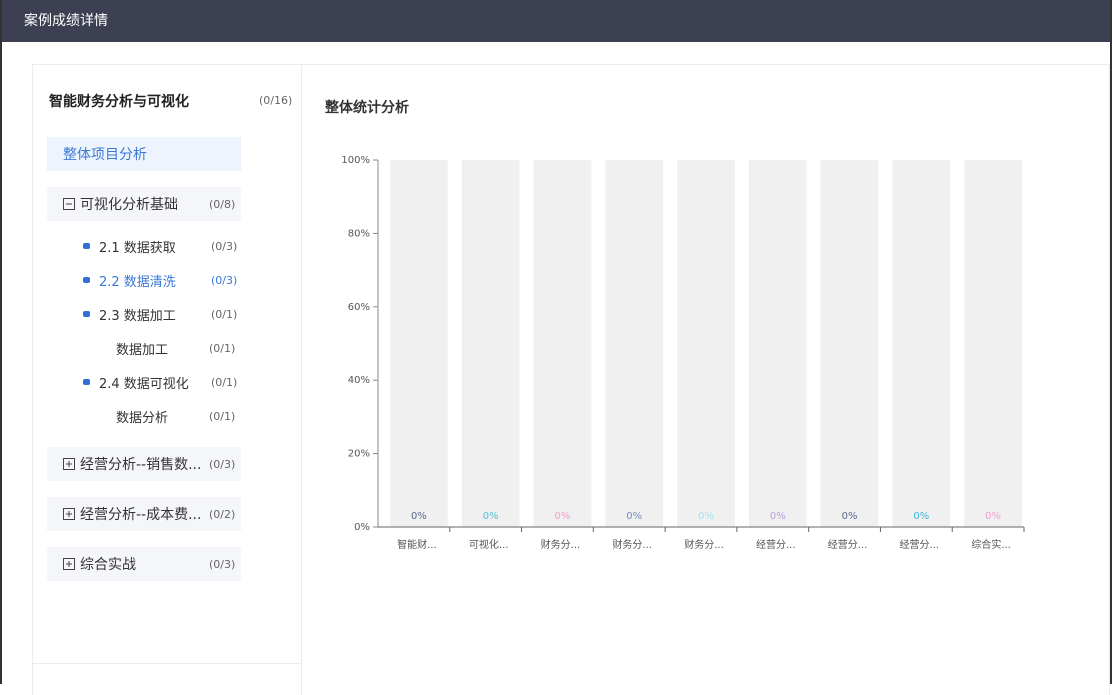 The width and height of the screenshot is (1112, 695). I want to click on tree-item: 数据加工 (0/1), so click(144, 348).